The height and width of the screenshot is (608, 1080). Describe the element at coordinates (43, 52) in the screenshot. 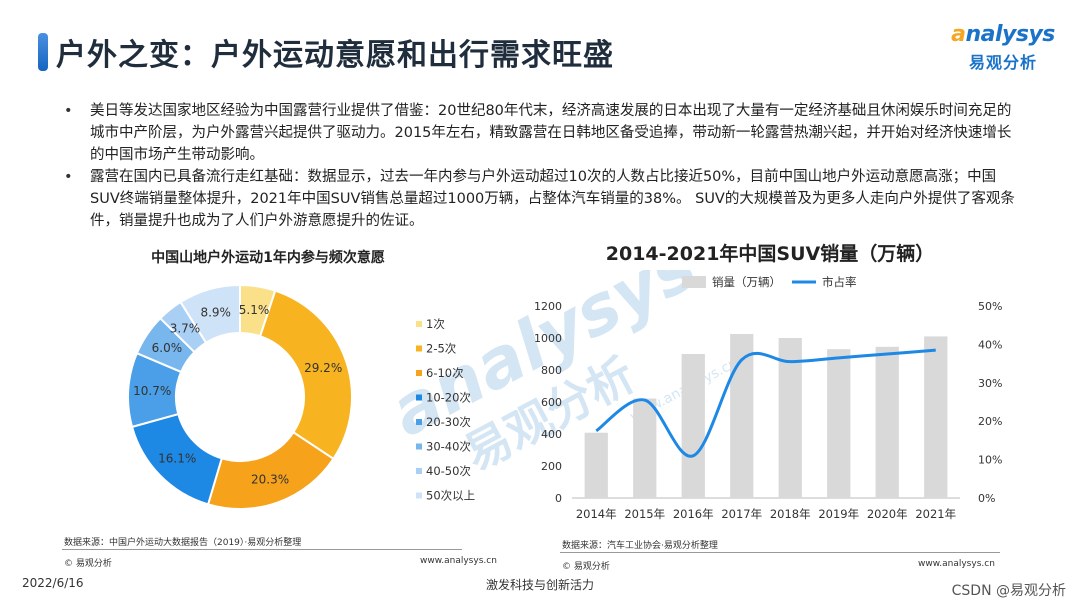

I see `title-accent-bar` at that location.